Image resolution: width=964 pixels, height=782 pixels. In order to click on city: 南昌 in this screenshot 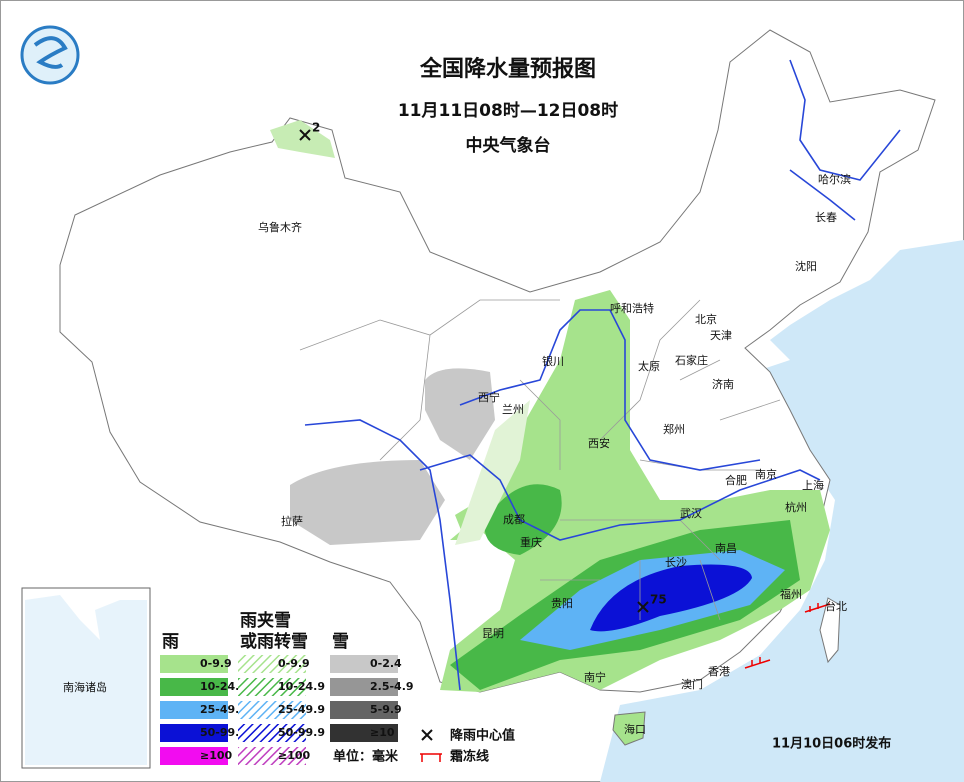, I will do `click(726, 548)`.